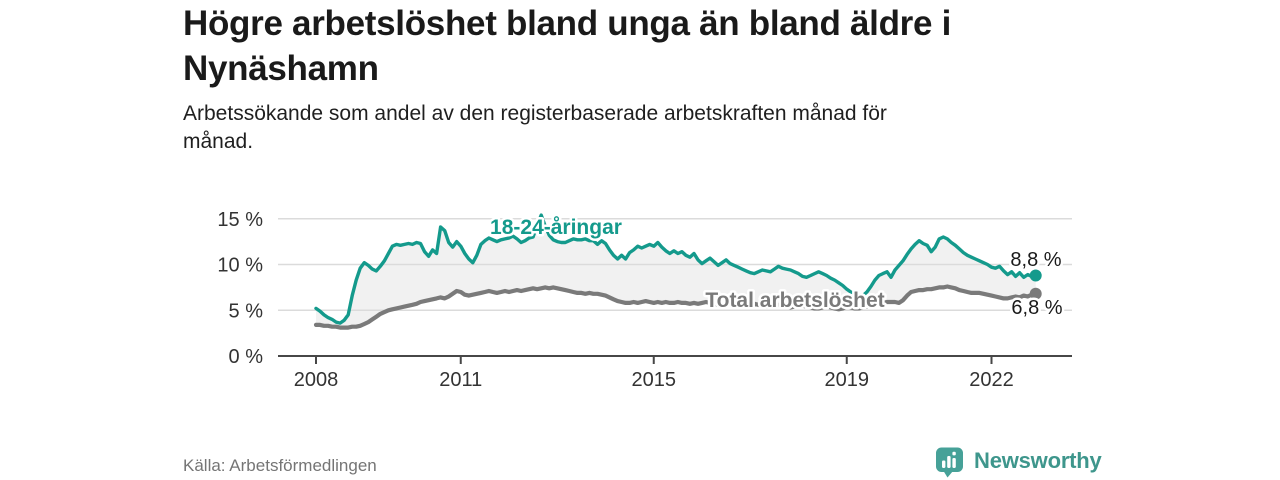 The width and height of the screenshot is (1280, 480). I want to click on y-tick-label: 5 %, so click(246, 311).